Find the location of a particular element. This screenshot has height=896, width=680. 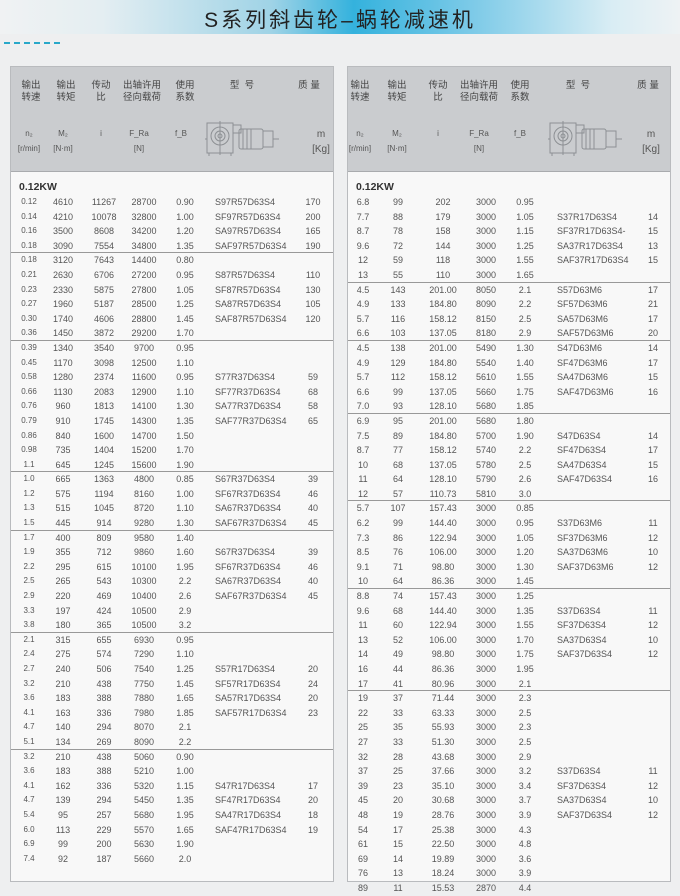

cell-ratio: 158.12 is located at coordinates (443, 318).